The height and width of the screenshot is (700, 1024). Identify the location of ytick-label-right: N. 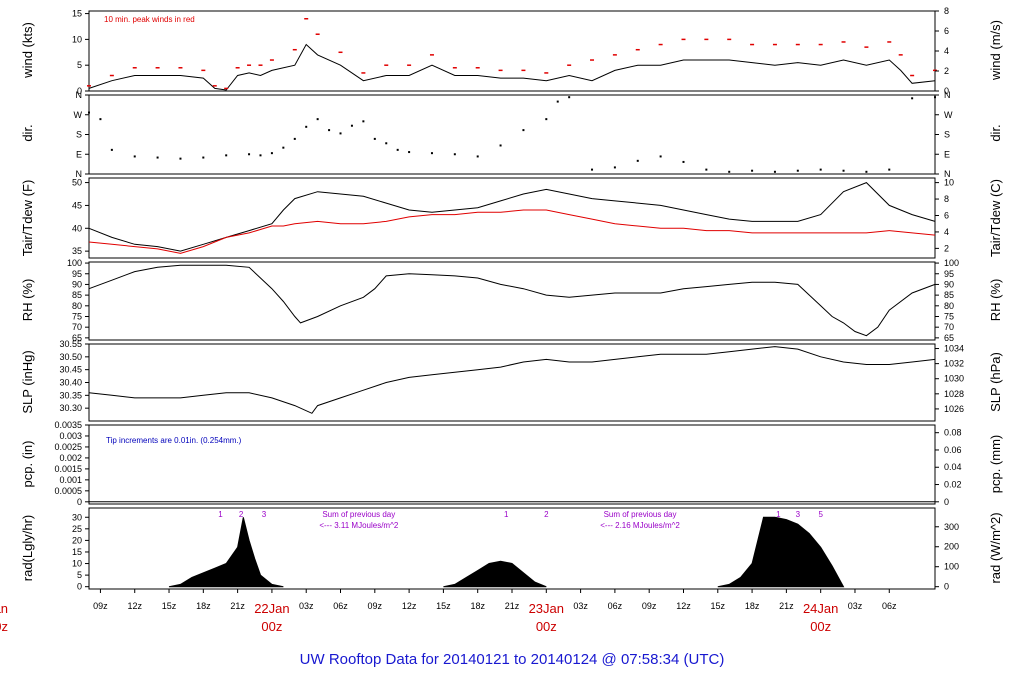
(947, 95).